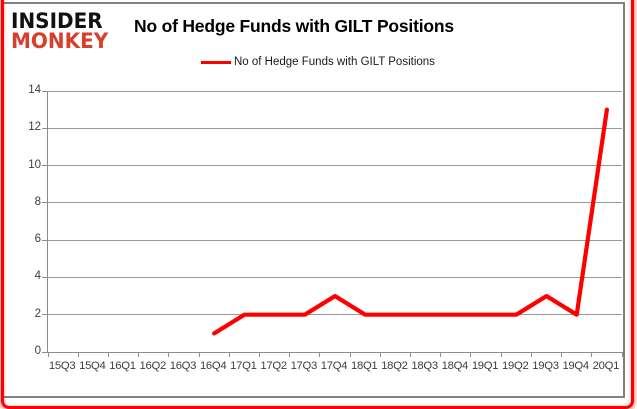  I want to click on y-tick-label: 10, so click(34, 164).